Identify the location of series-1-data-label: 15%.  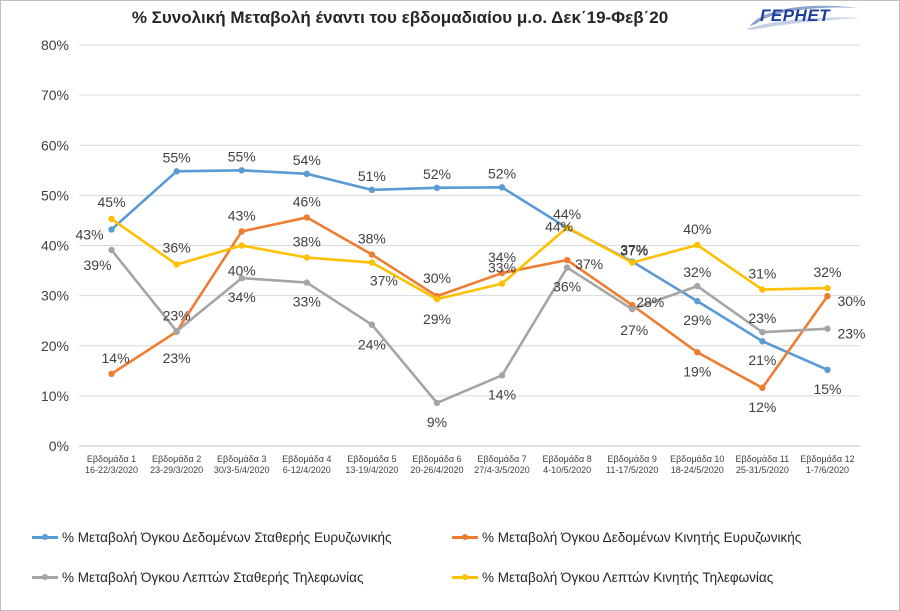
(827, 389).